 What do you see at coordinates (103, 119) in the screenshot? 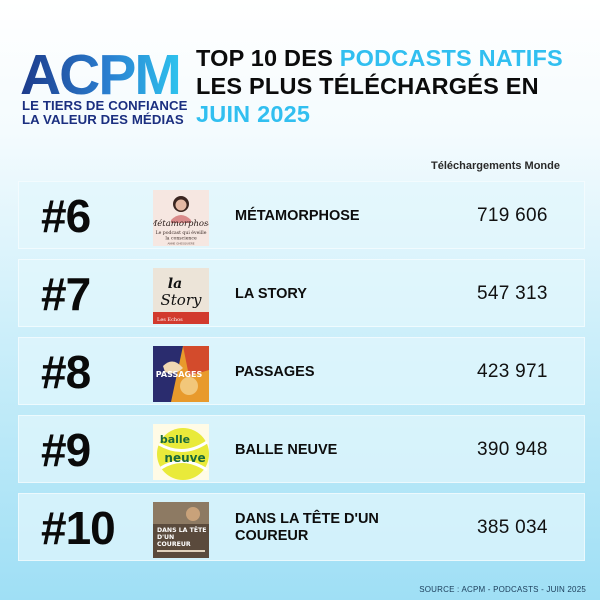
I see `logo-tagline-2: LA VALEUR DES MÉDIAS` at bounding box center [103, 119].